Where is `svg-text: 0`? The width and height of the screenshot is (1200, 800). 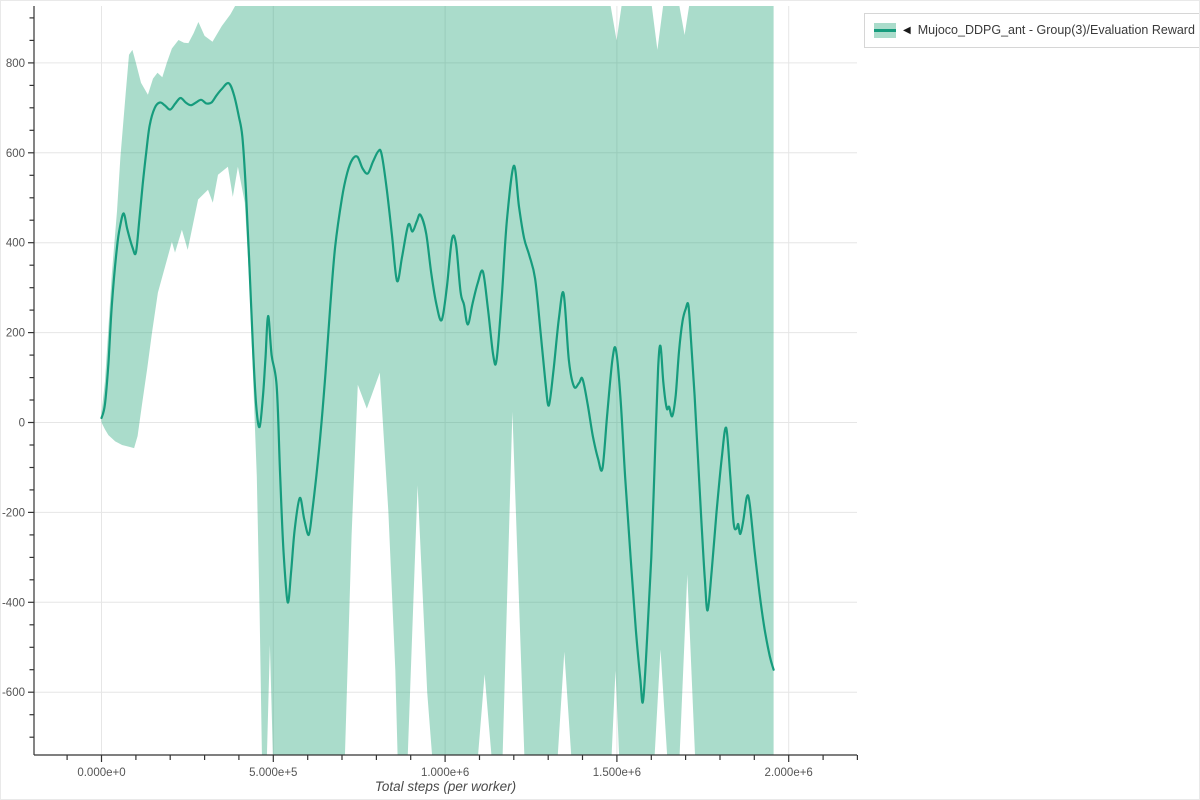 svg-text: 0 is located at coordinates (22, 424).